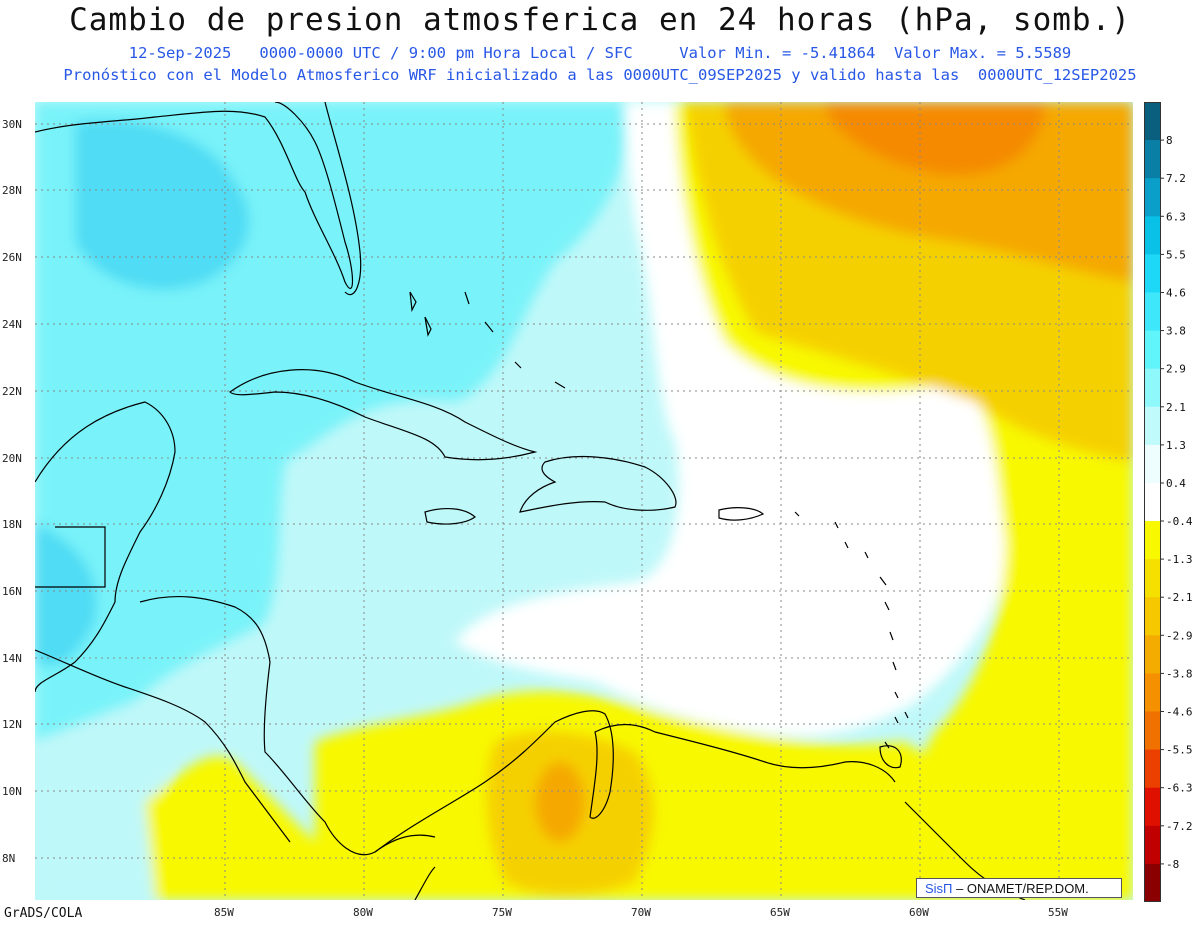  I want to click on colorbar-label: 1.3, so click(1176, 445).